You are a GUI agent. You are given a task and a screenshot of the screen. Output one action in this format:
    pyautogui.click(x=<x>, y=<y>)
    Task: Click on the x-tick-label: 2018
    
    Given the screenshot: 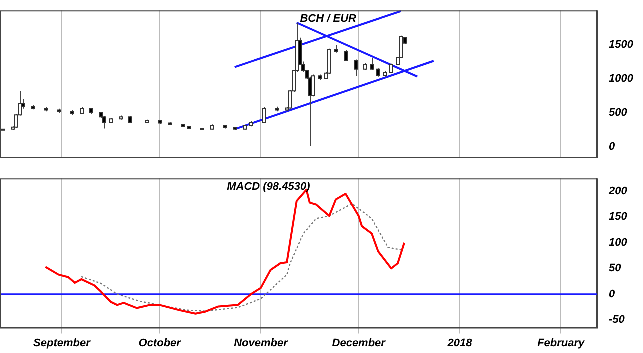 What is the action you would take?
    pyautogui.click(x=460, y=343)
    